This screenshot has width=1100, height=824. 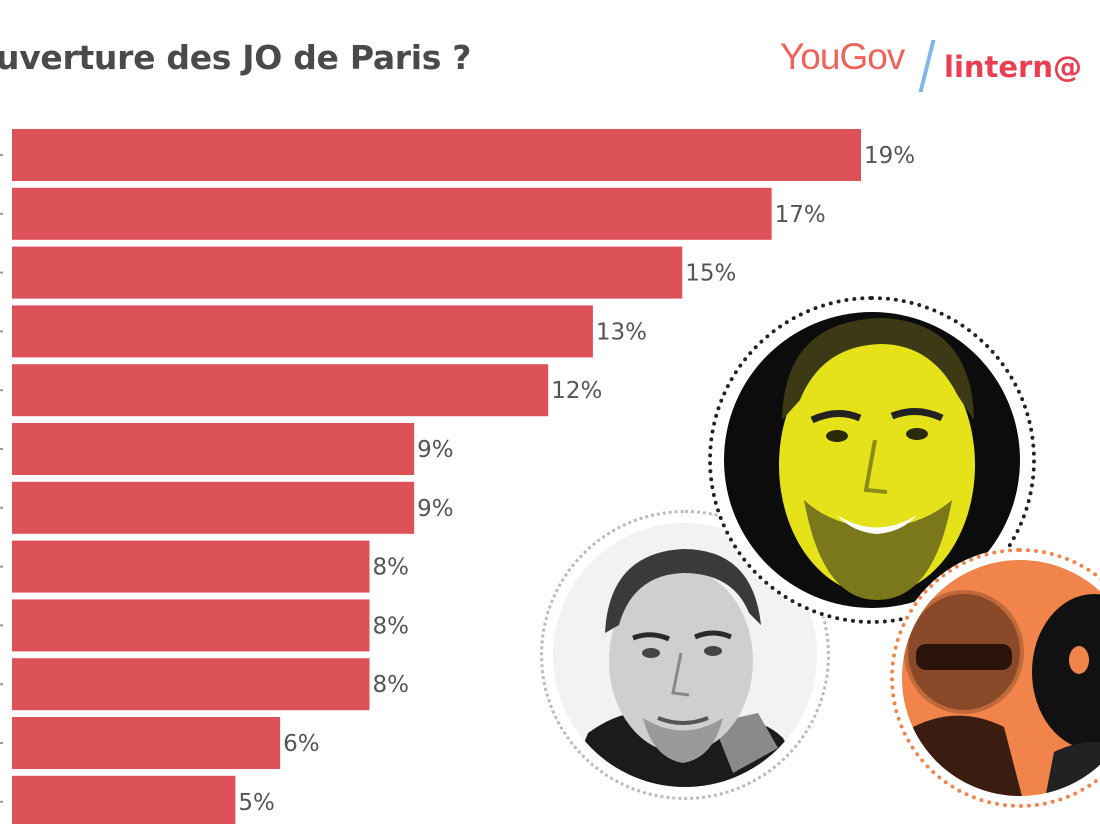 What do you see at coordinates (710, 274) in the screenshot?
I see `bar-value-label: 15%` at bounding box center [710, 274].